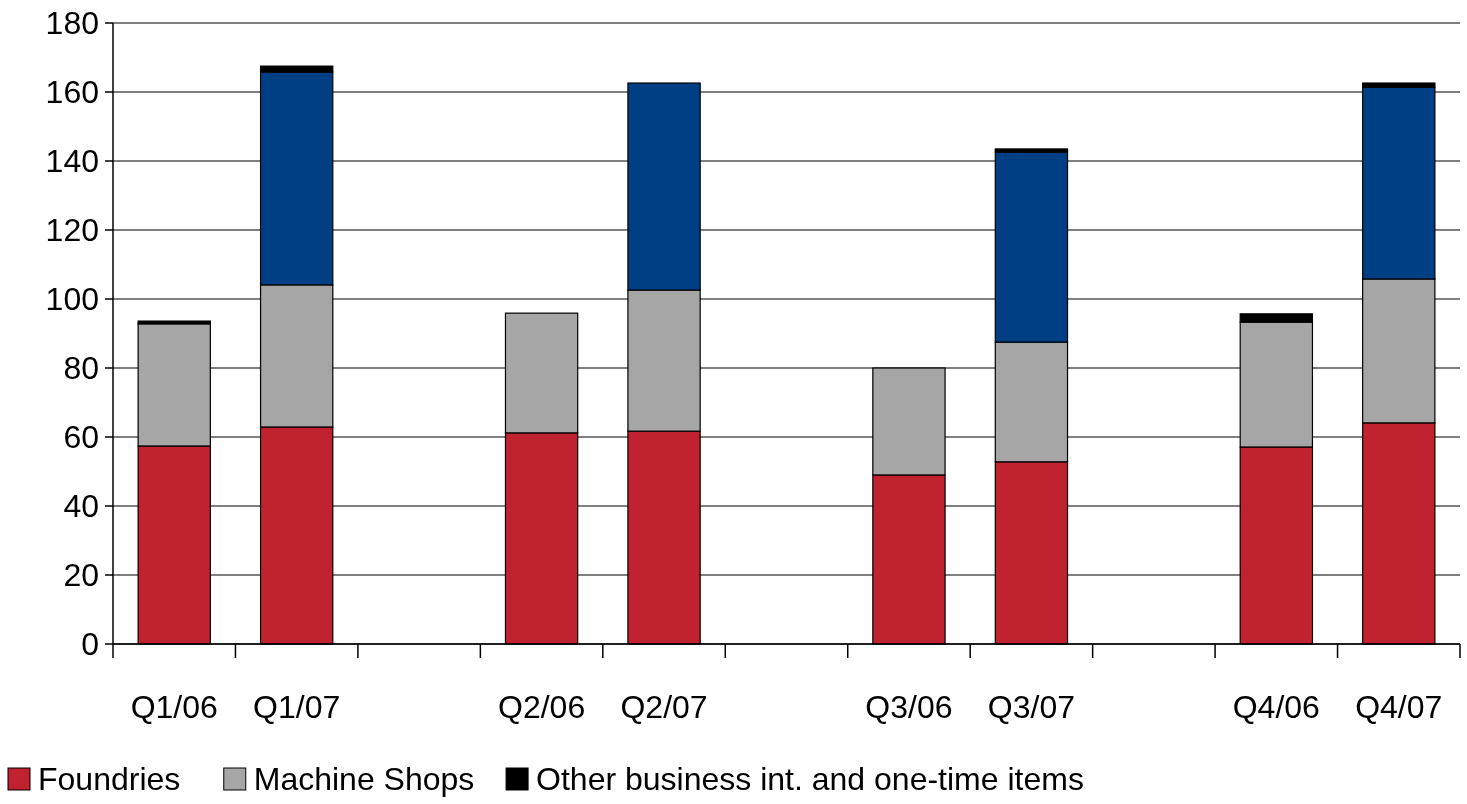 This screenshot has height=804, width=1467. What do you see at coordinates (81, 575) in the screenshot?
I see `y-tick-label: 20` at bounding box center [81, 575].